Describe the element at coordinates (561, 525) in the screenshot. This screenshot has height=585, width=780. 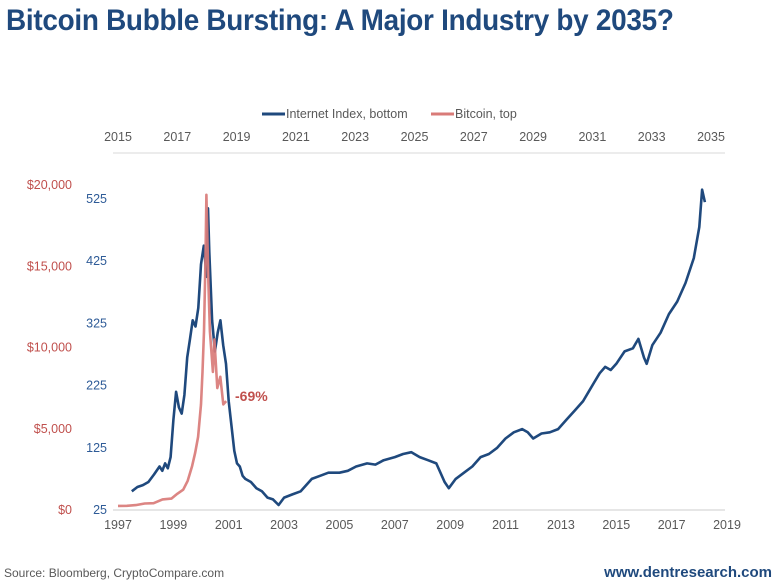
I see `bottom-tick-label: 2013` at that location.